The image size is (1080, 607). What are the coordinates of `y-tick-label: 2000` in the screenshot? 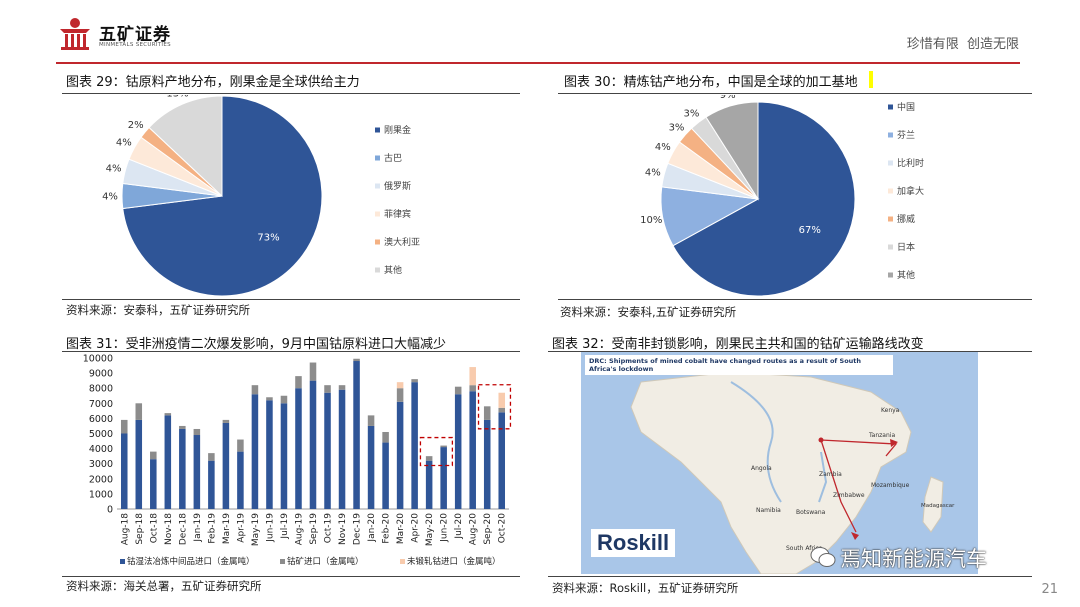 It's located at (101, 479).